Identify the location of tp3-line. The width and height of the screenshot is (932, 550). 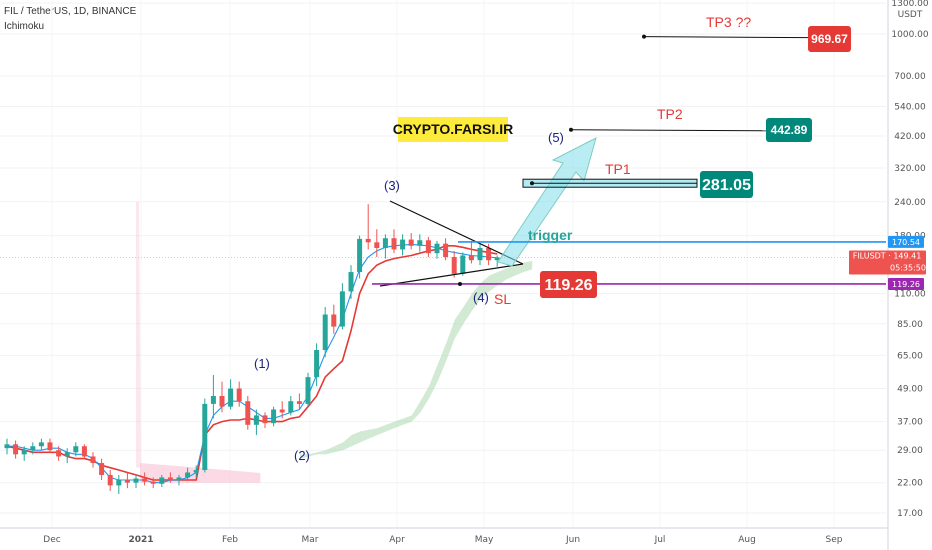
(726, 37).